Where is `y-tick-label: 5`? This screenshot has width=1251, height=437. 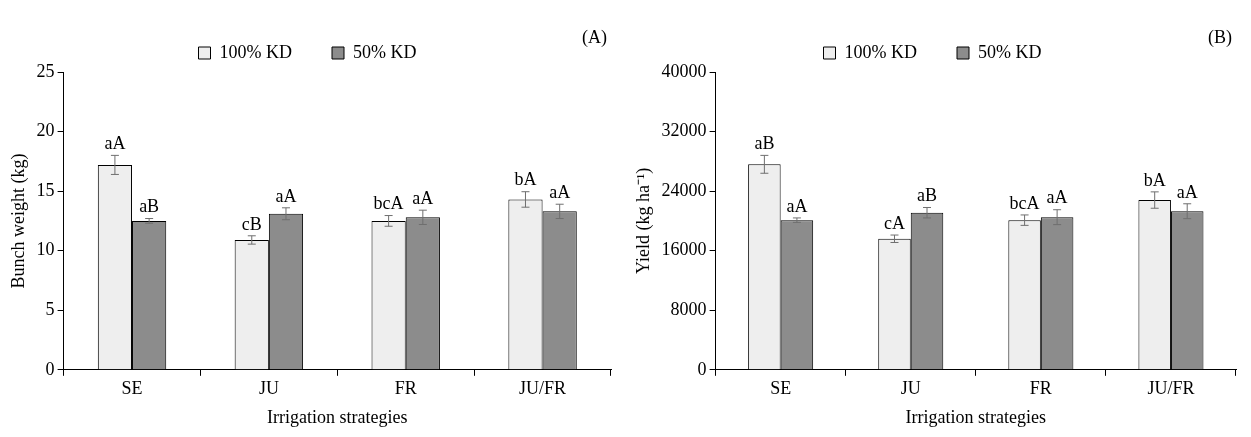
y-tick-label: 5 is located at coordinates (50, 308).